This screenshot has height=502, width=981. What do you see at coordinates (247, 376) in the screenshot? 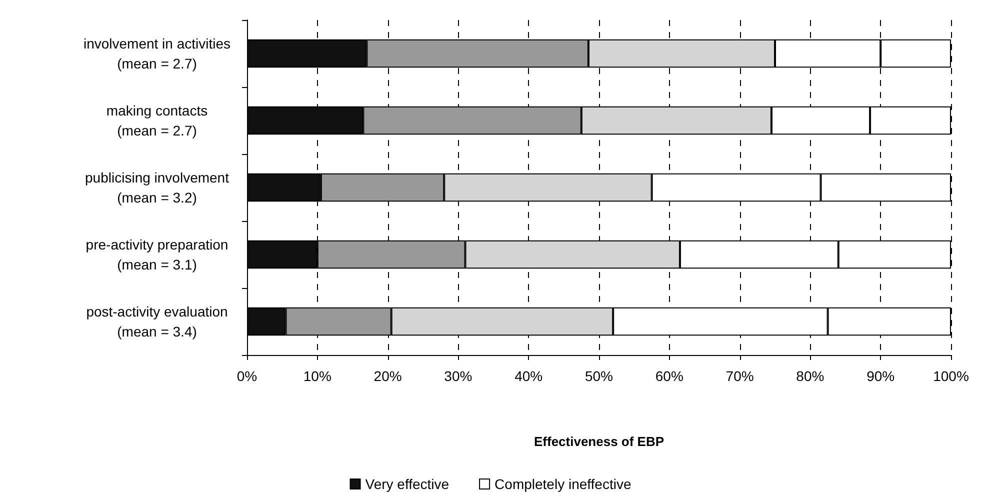
I see `x-tick-label: 0%` at bounding box center [247, 376].